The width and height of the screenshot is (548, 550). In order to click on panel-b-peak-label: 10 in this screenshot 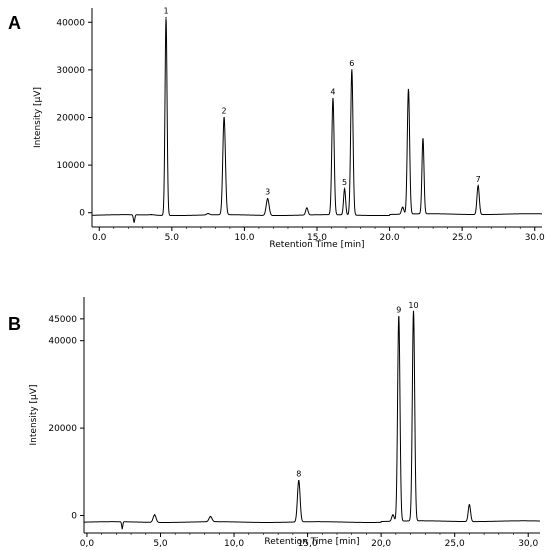, I will do `click(413, 305)`.